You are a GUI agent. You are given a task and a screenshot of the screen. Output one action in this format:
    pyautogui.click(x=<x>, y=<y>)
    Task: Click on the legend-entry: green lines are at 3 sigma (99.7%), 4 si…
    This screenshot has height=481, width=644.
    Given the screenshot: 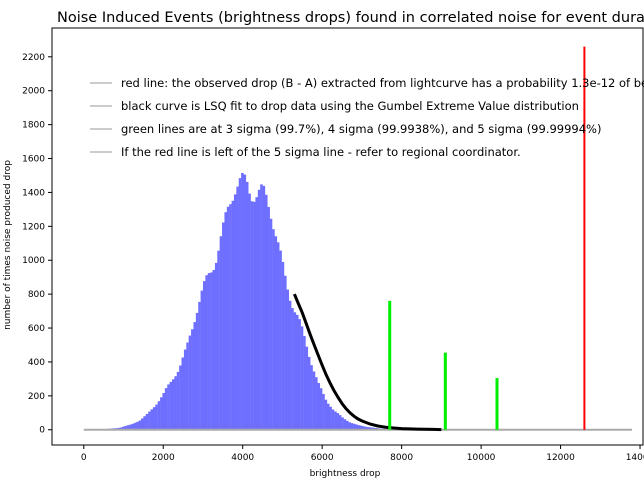 What is the action you would take?
    pyautogui.click(x=361, y=129)
    